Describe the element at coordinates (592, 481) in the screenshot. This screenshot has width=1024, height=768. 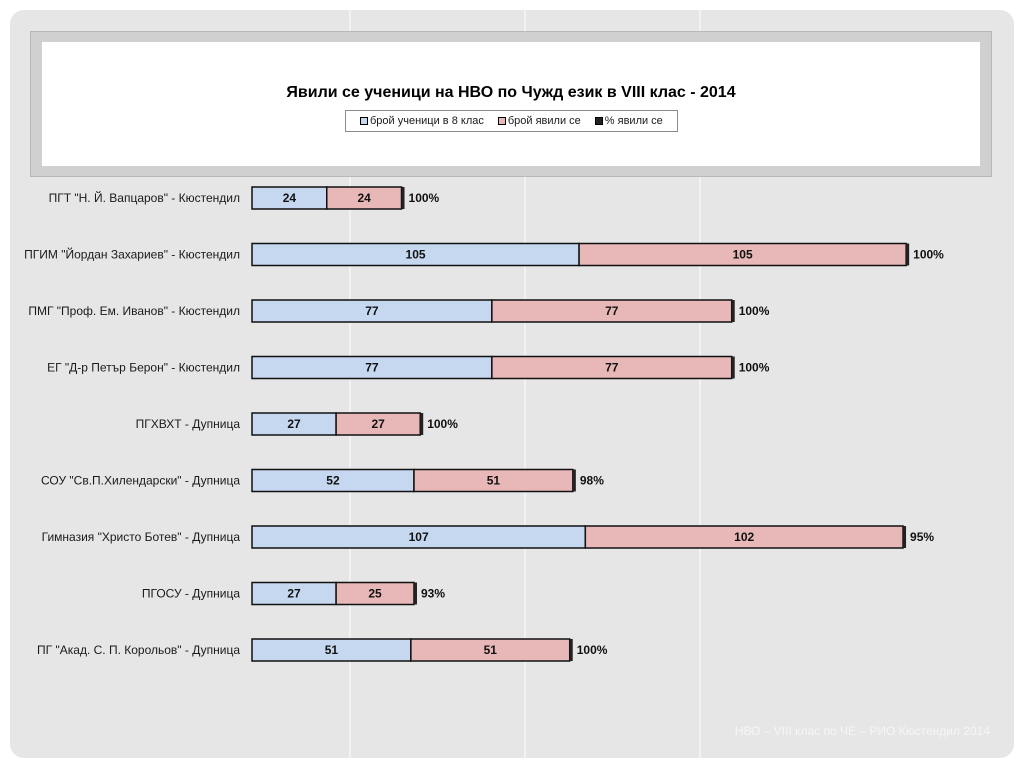
I see `data-label-percent: 98%` at that location.